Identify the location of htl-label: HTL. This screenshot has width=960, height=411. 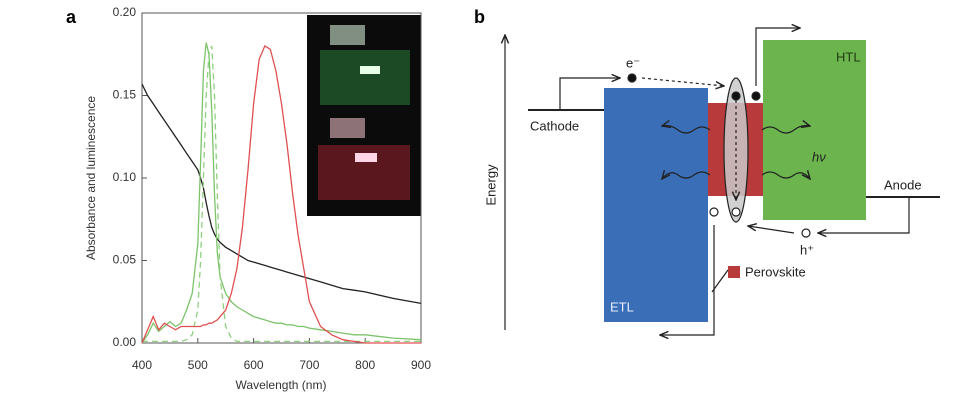
(848, 56).